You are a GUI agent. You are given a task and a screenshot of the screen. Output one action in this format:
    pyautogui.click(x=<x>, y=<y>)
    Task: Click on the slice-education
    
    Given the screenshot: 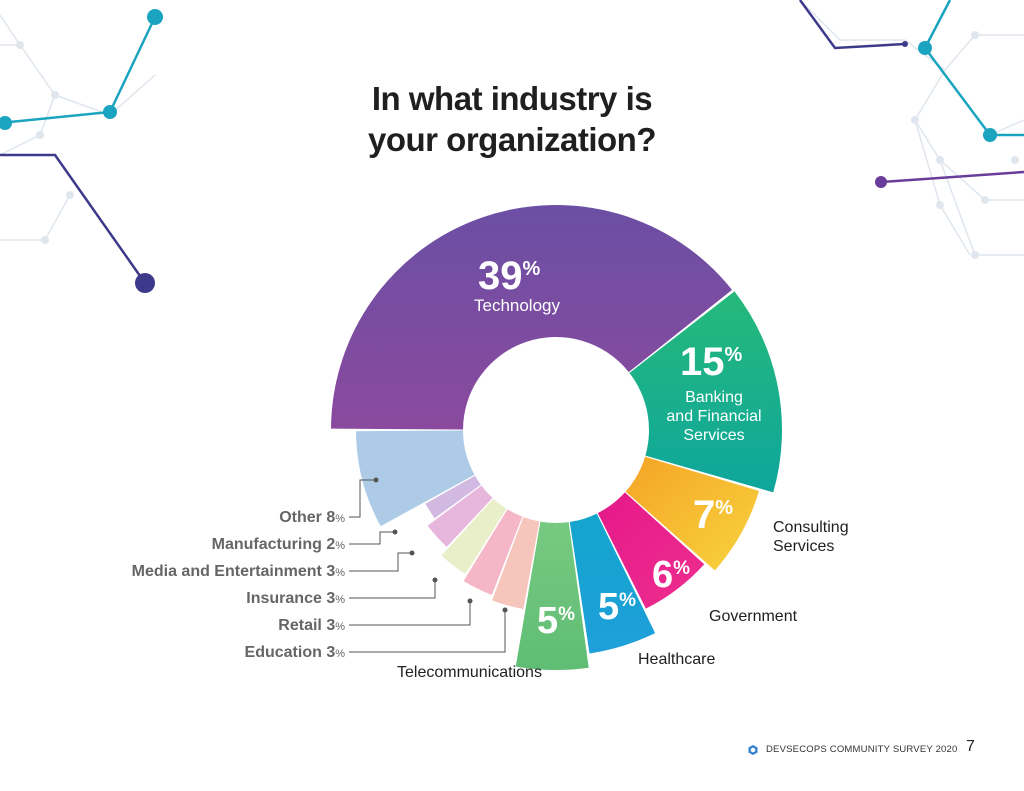 What is the action you would take?
    pyautogui.click(x=516, y=563)
    